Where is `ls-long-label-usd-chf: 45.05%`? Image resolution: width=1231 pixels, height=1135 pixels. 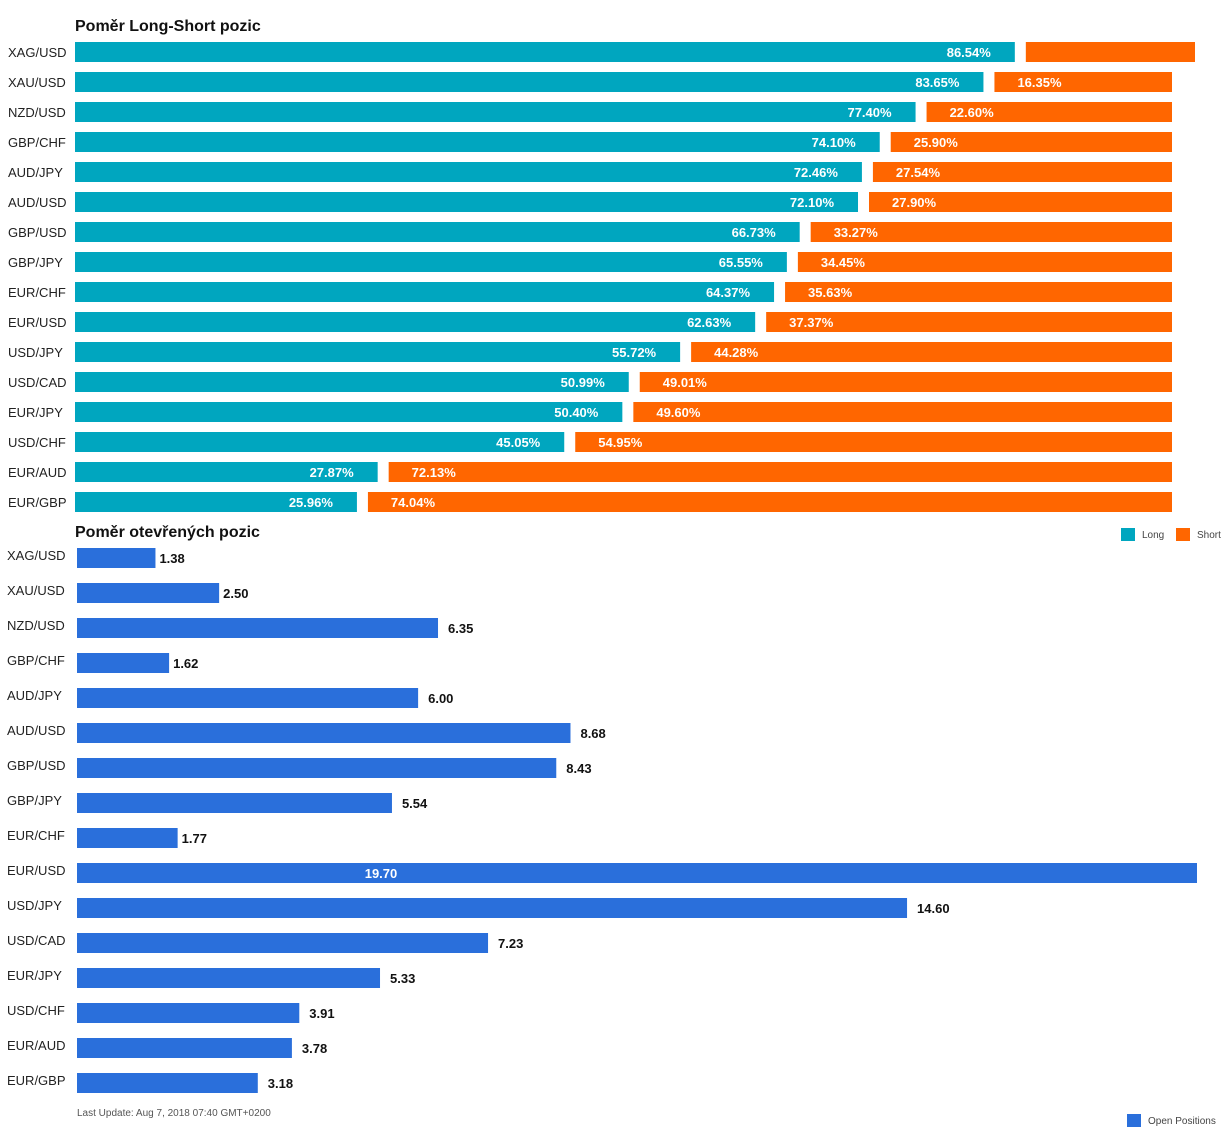
ls-long-label-usd-chf: 45.05% is located at coordinates (518, 442).